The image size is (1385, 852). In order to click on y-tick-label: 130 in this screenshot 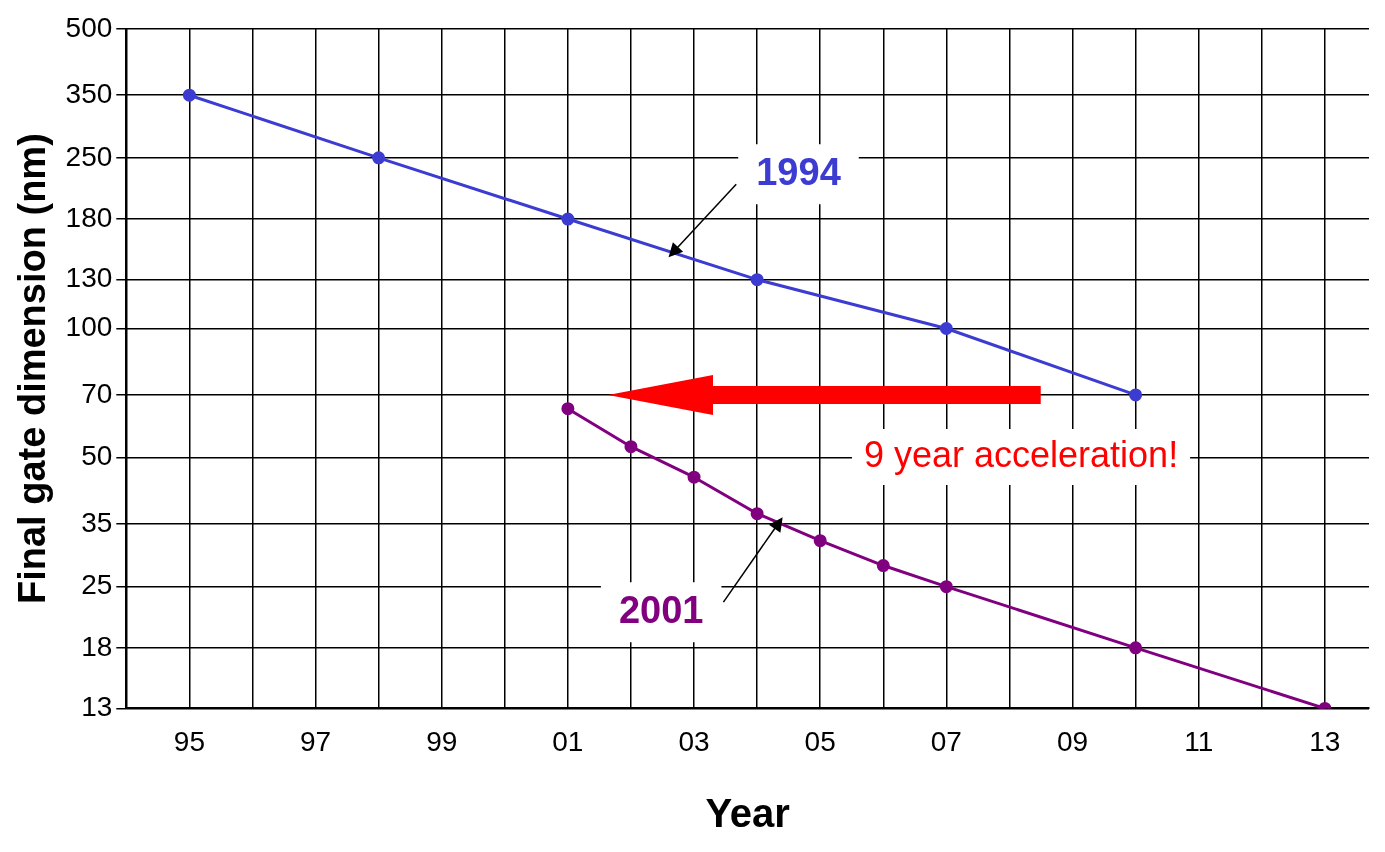, I will do `click(89, 278)`.